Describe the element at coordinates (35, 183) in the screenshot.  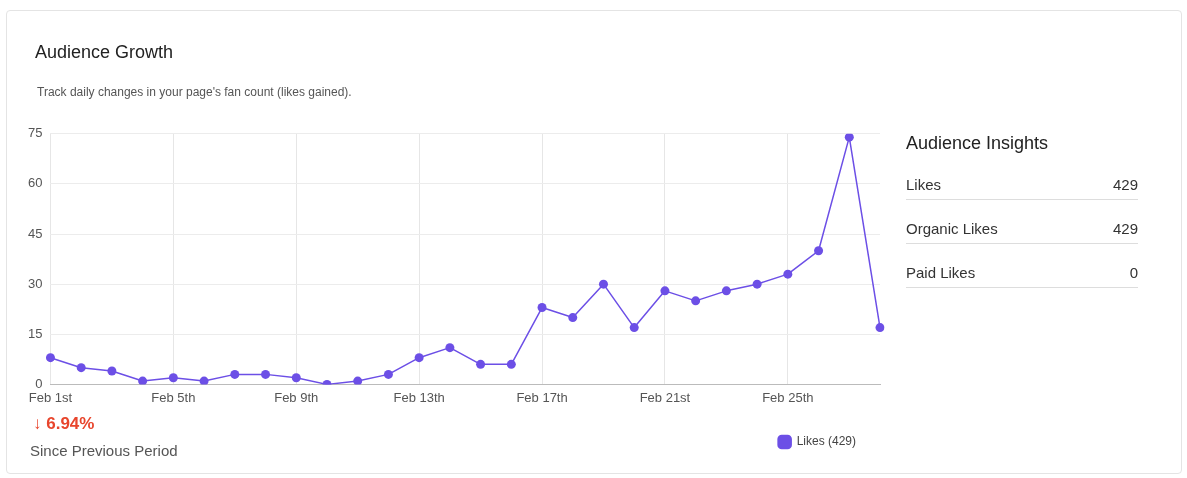
I see `y-tick-label: 60` at that location.